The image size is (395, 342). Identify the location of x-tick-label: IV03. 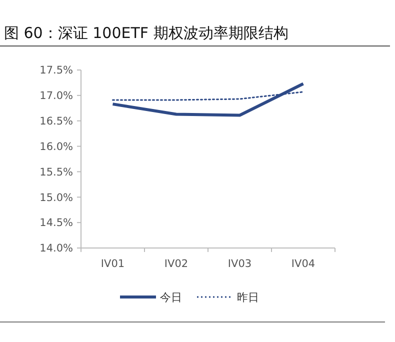
(240, 264).